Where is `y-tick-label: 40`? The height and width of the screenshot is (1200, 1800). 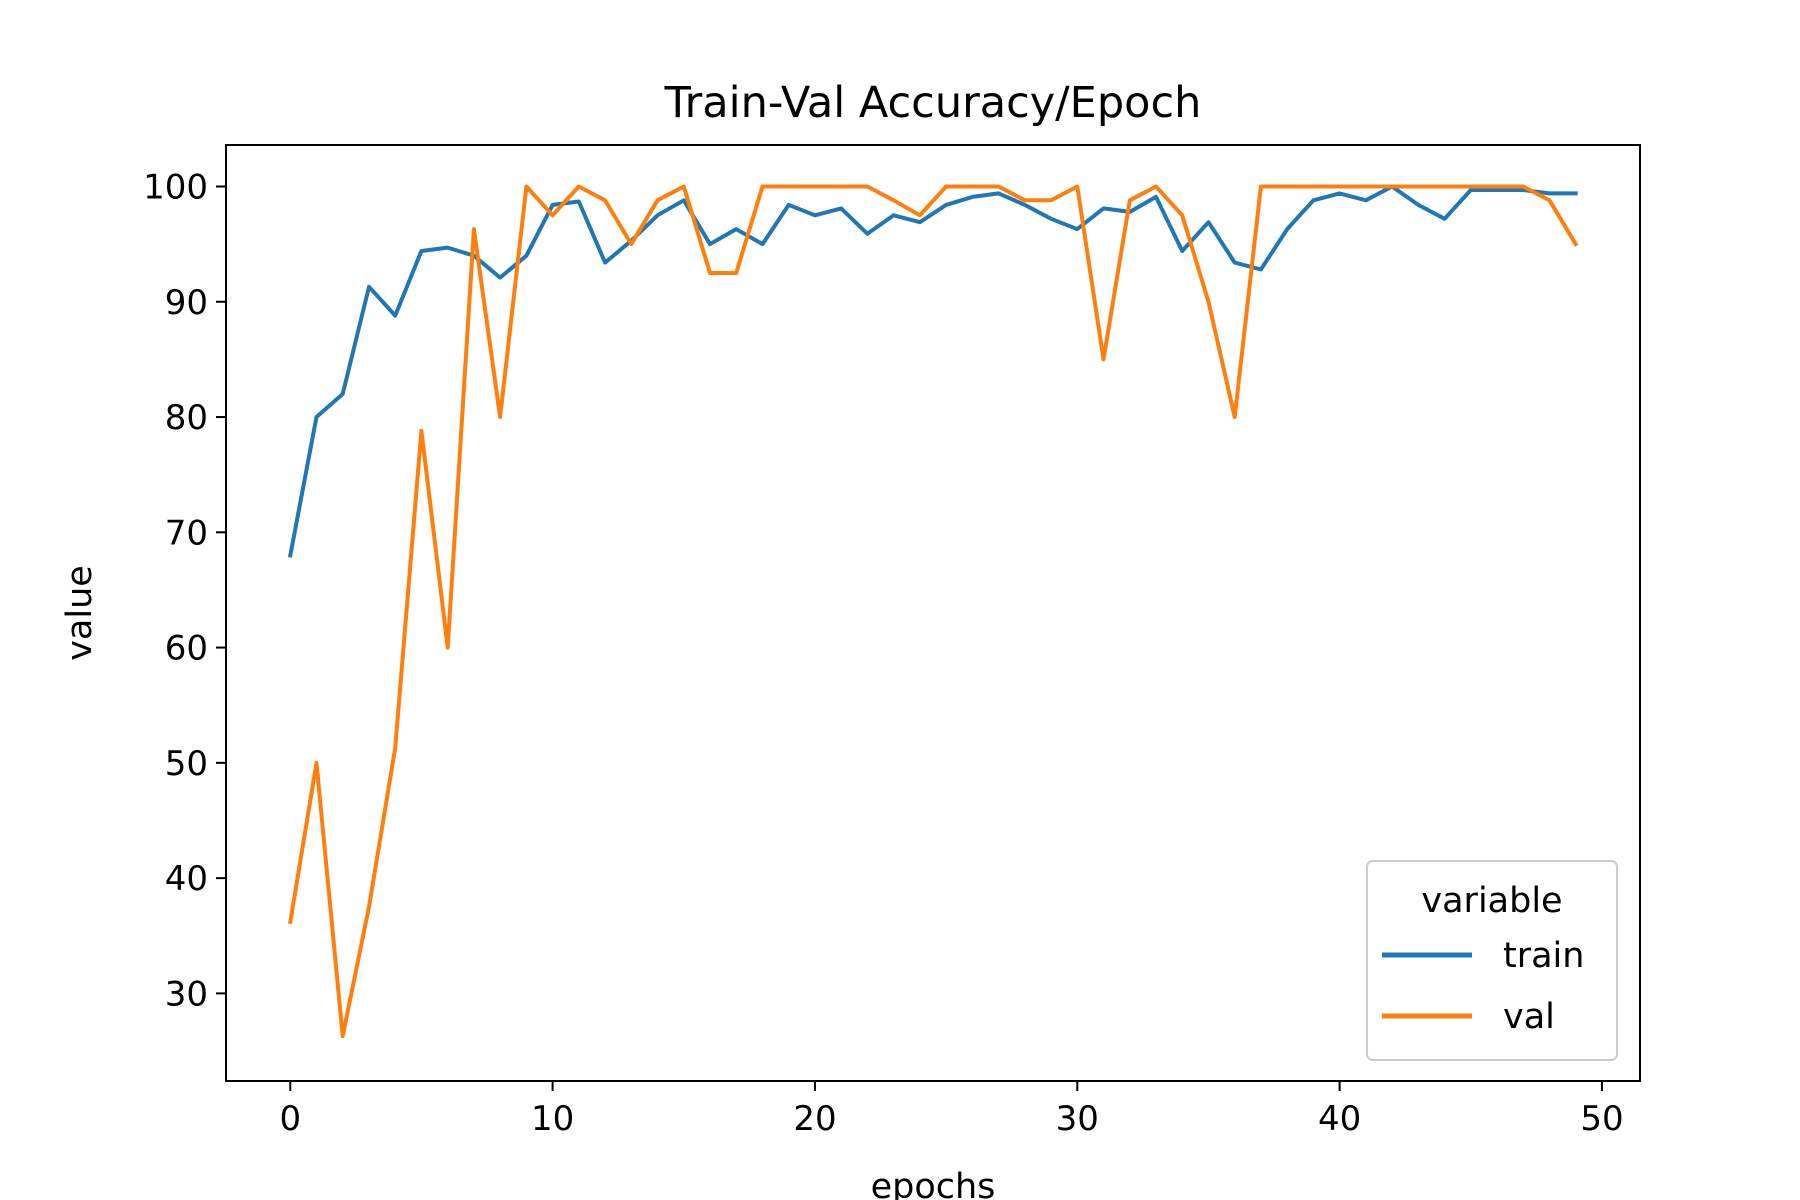
y-tick-label: 40 is located at coordinates (186, 879).